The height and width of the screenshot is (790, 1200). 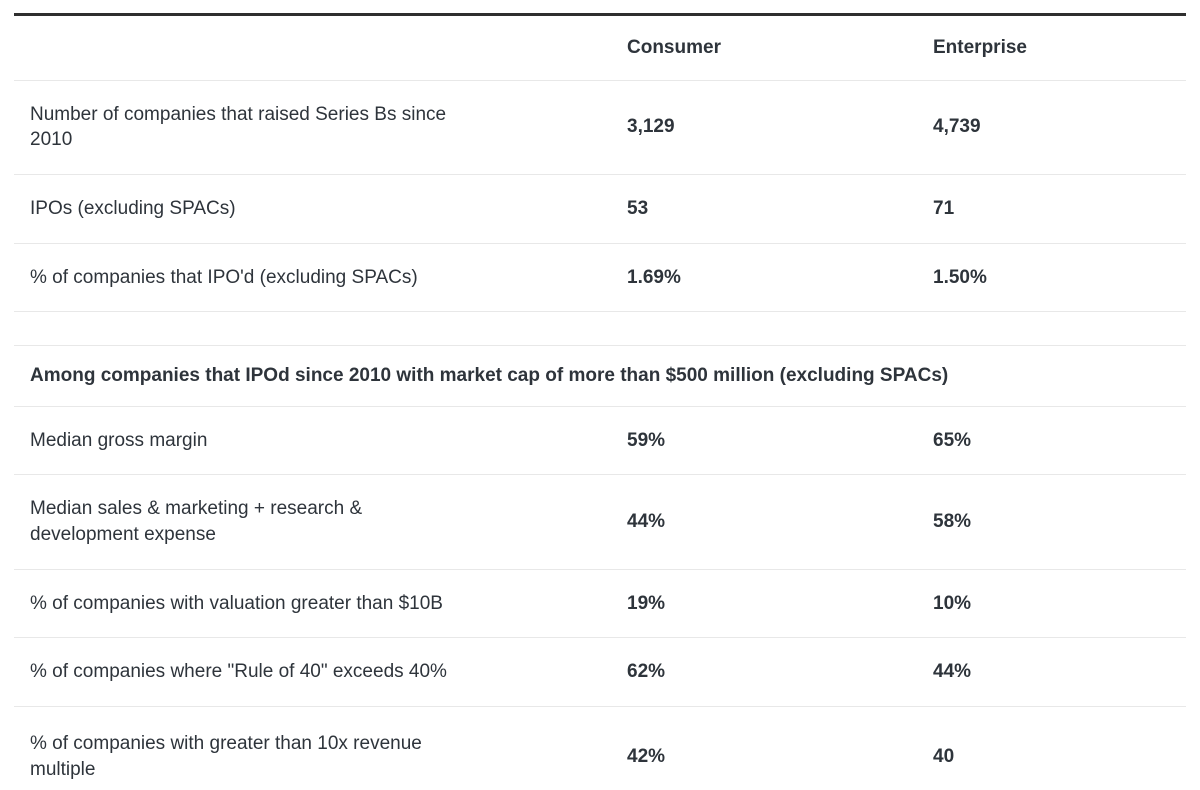 What do you see at coordinates (600, 48) in the screenshot?
I see `table-header-row: Consumer Enterprise` at bounding box center [600, 48].